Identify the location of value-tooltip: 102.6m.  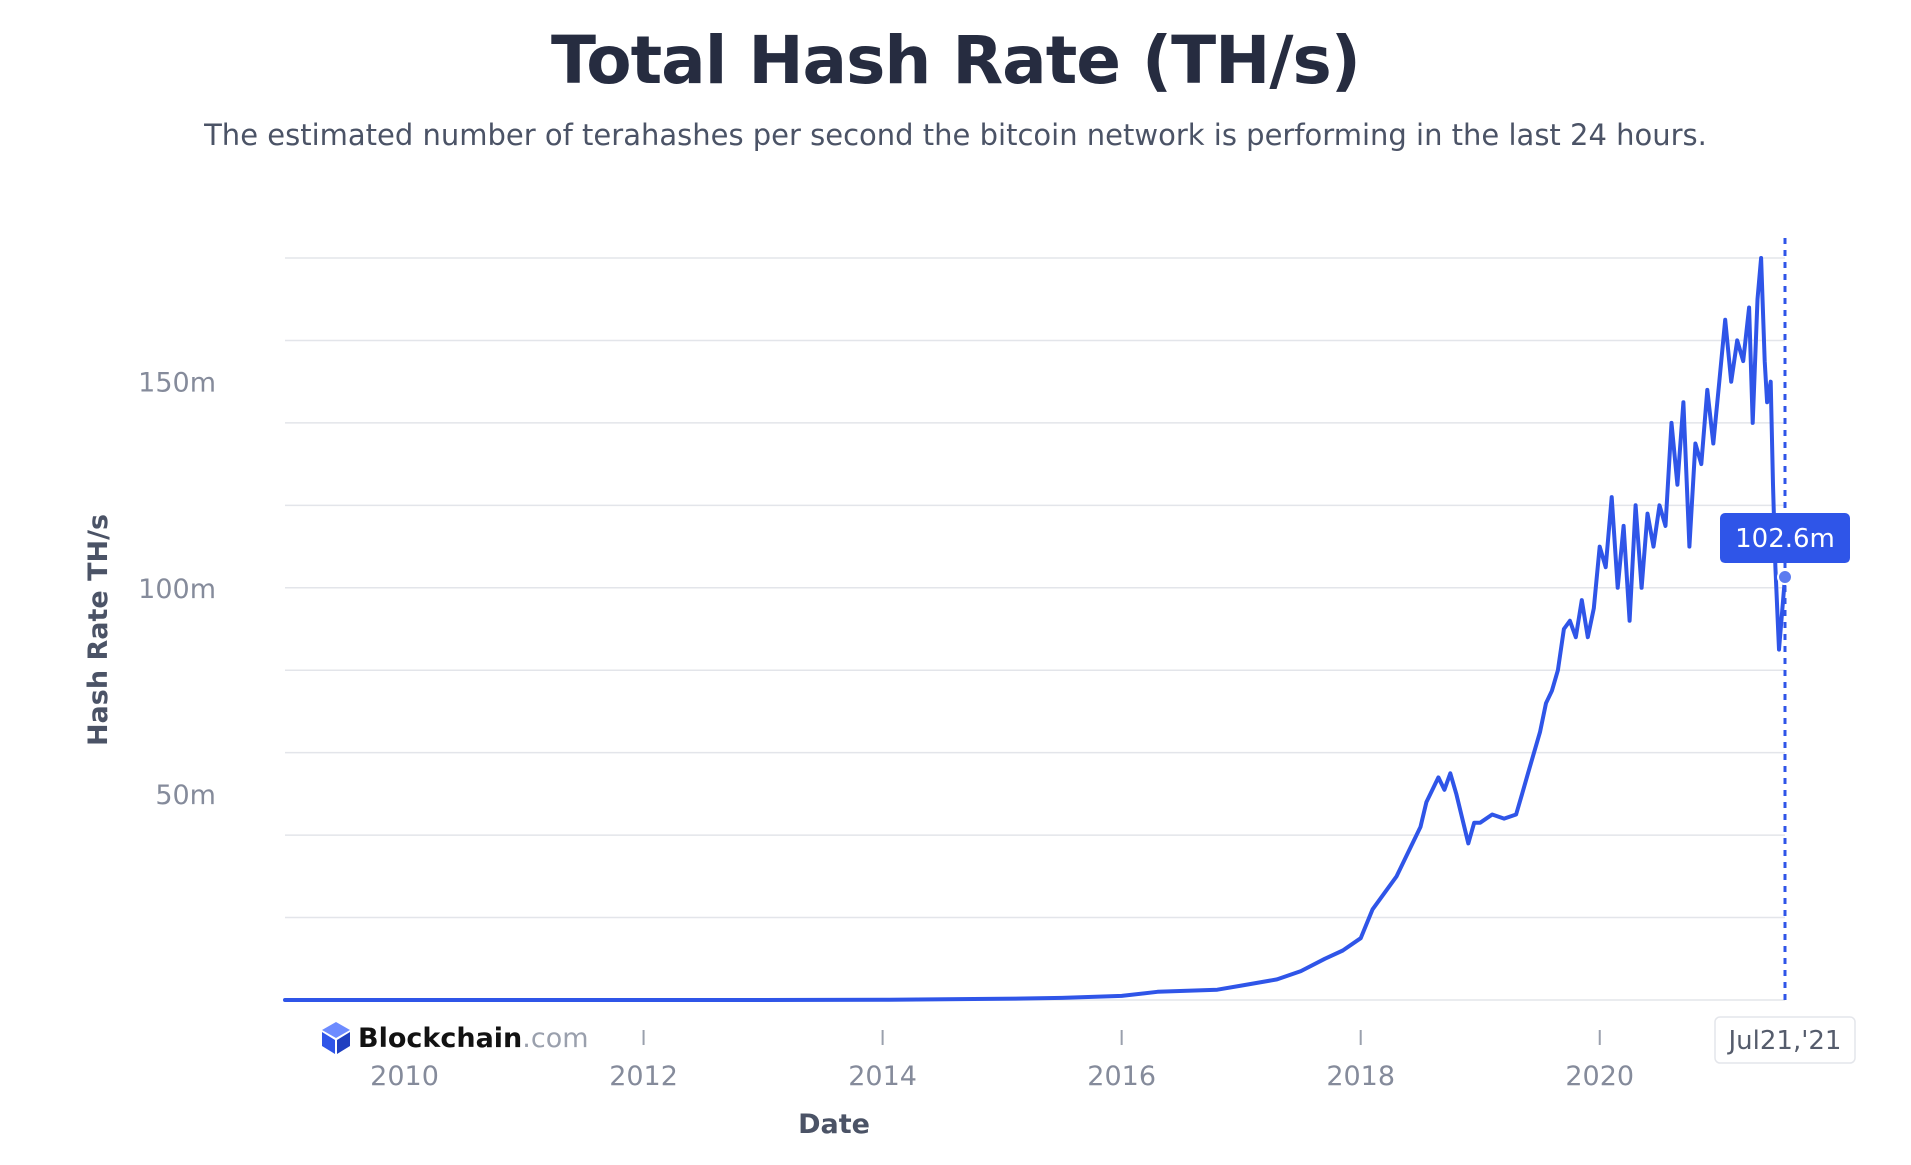
(1785, 538).